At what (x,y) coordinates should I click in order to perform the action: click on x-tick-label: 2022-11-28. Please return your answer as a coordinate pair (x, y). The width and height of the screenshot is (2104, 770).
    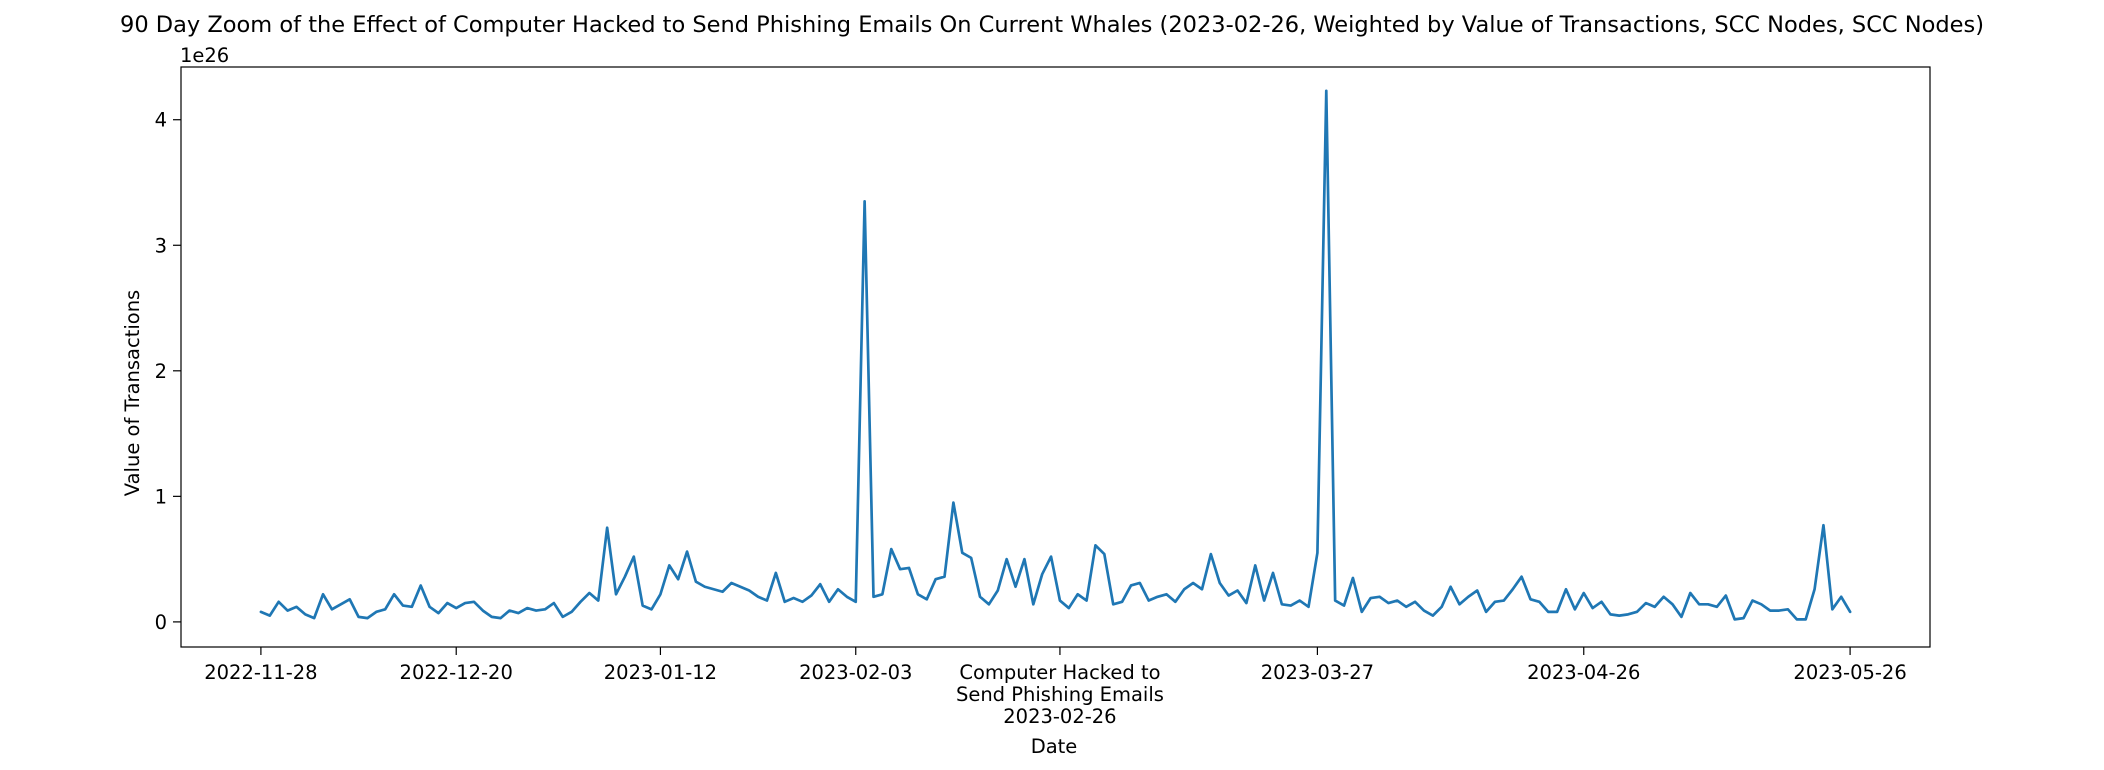
    Looking at the image, I should click on (260, 672).